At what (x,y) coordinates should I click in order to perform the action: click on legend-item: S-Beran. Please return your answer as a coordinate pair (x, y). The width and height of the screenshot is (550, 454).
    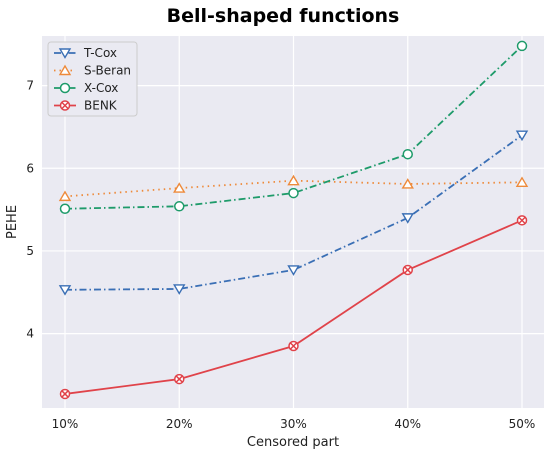
    Looking at the image, I should click on (92, 71).